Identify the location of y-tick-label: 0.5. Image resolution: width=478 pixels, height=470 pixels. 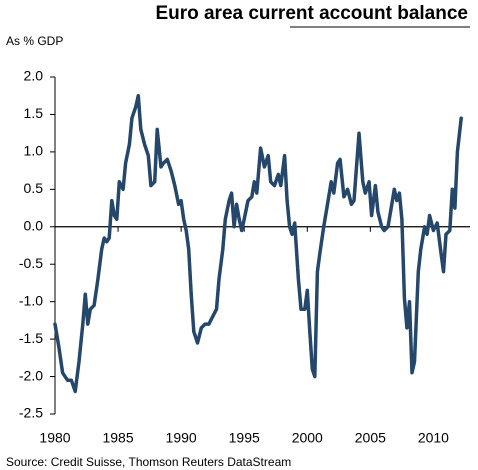
(34, 188).